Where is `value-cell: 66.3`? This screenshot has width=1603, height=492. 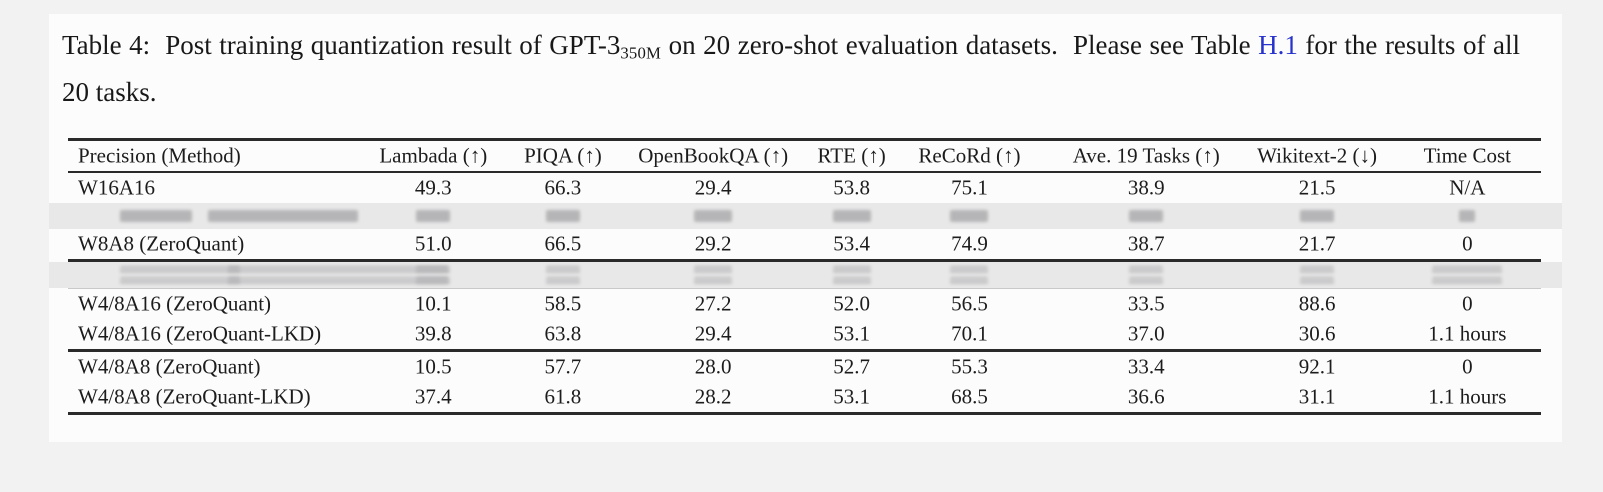
value-cell: 66.3 is located at coordinates (563, 187).